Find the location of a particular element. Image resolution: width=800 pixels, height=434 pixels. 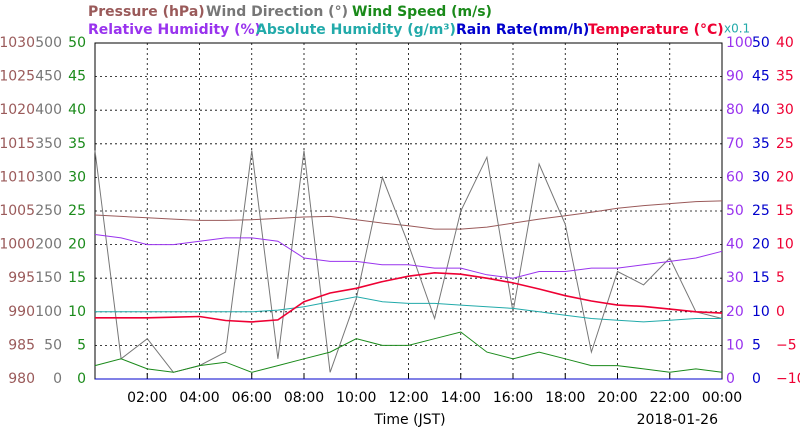

legend-label: Wind Speed (m/s) is located at coordinates (422, 12).